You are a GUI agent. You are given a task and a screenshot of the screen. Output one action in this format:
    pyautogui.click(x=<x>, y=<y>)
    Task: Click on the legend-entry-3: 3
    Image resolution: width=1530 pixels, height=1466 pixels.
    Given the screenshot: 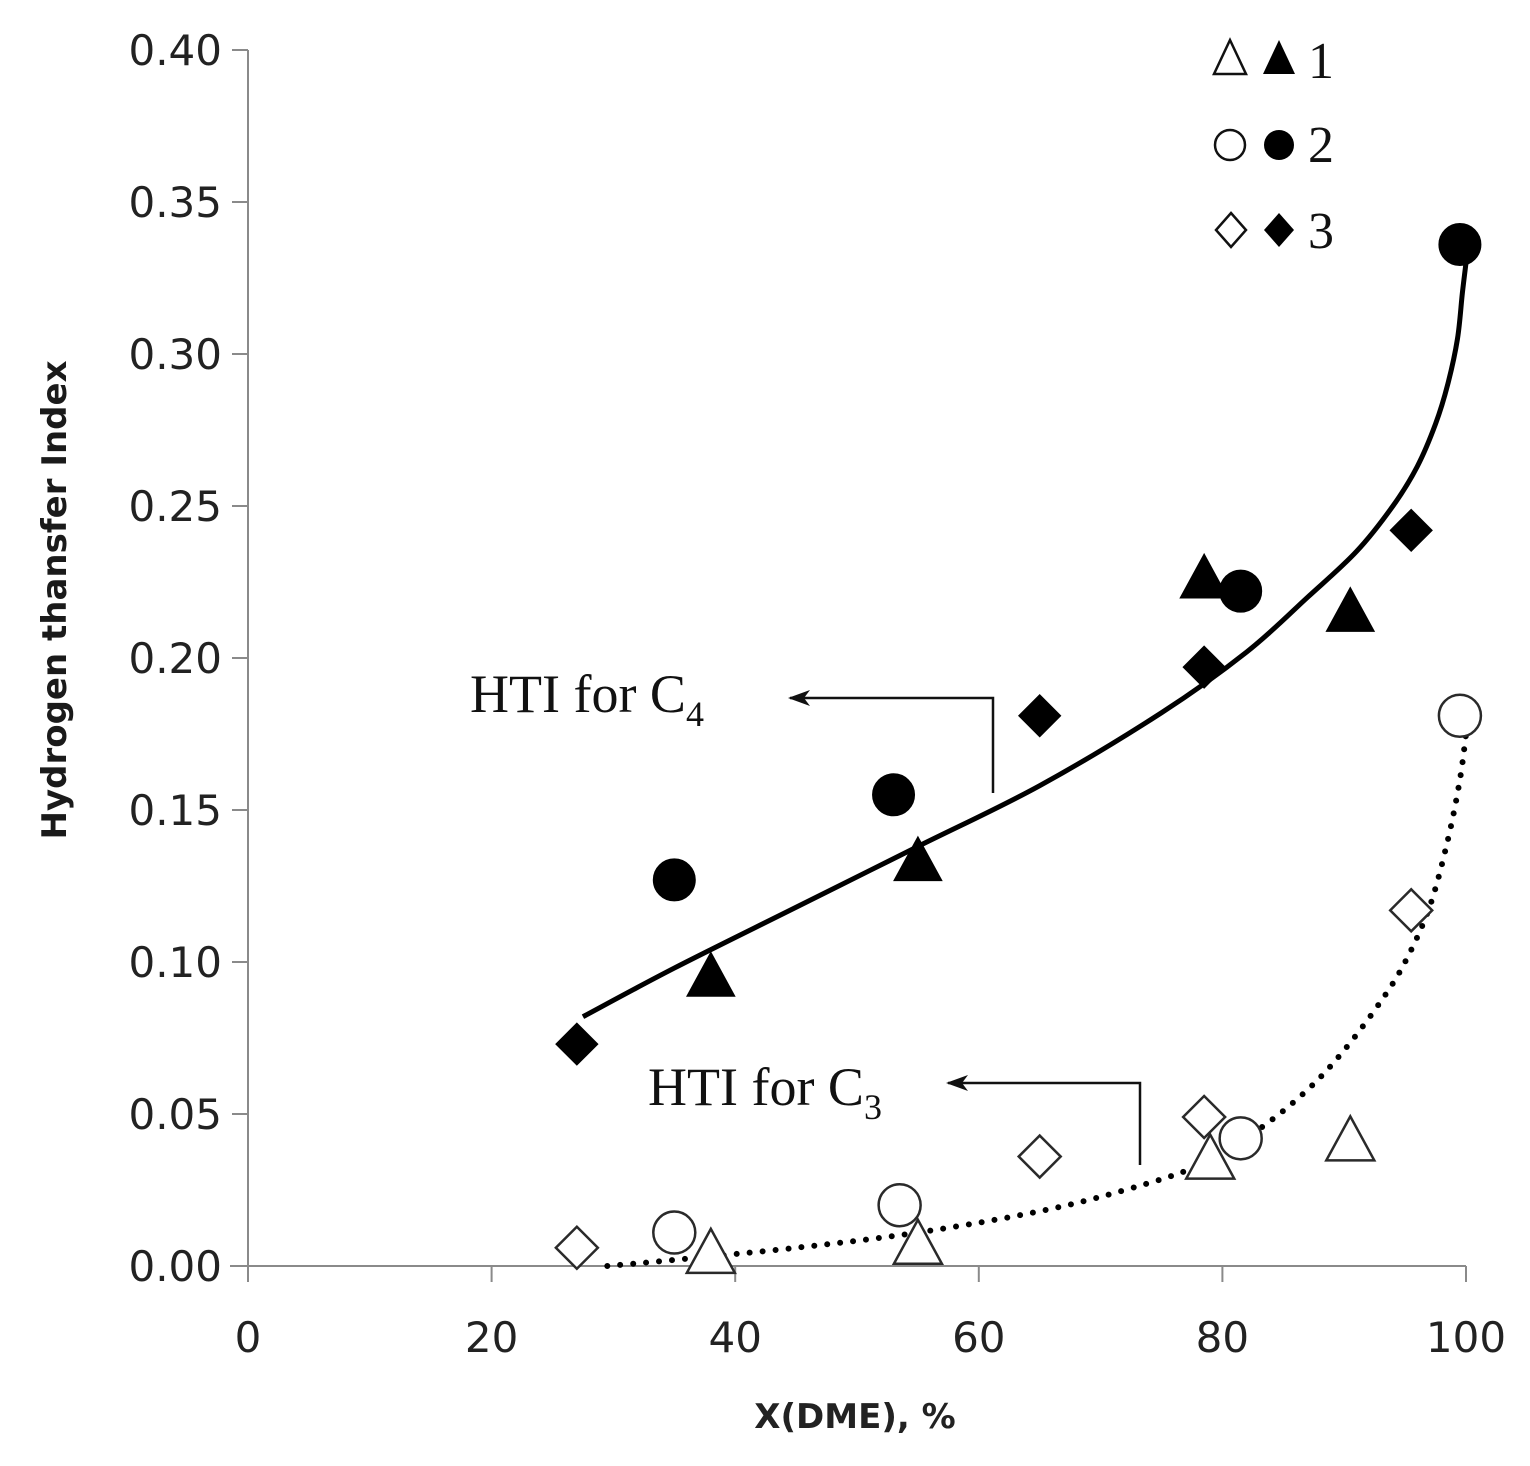 What is the action you would take?
    pyautogui.click(x=1274, y=231)
    